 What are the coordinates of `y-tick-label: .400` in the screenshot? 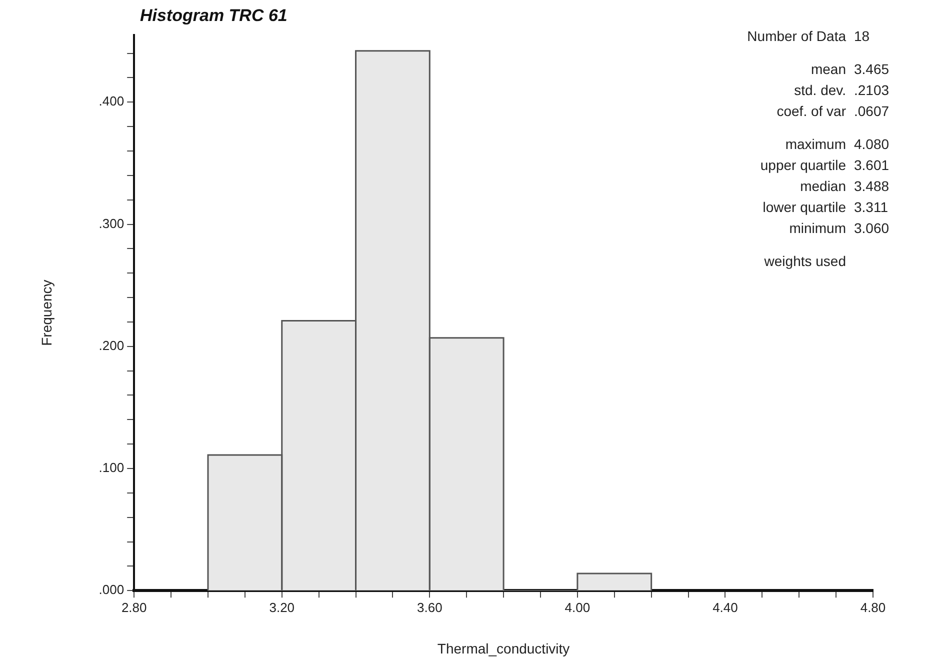 It's located at (111, 101).